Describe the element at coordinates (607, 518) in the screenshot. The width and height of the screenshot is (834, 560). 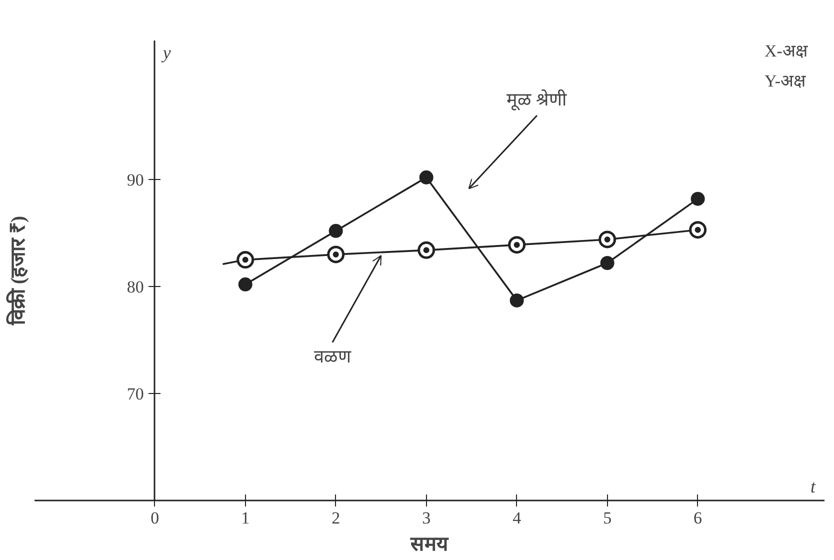
I see `x-tick-label: 5` at that location.